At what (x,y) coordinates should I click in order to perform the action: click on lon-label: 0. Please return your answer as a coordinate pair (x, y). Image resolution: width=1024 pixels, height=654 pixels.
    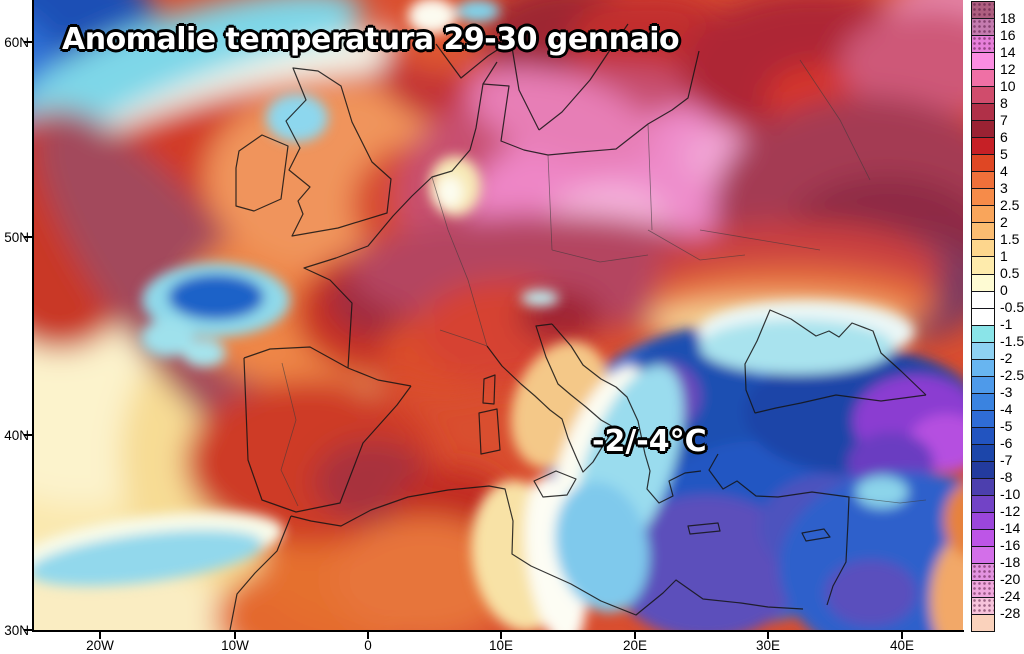
    Looking at the image, I should click on (368, 645).